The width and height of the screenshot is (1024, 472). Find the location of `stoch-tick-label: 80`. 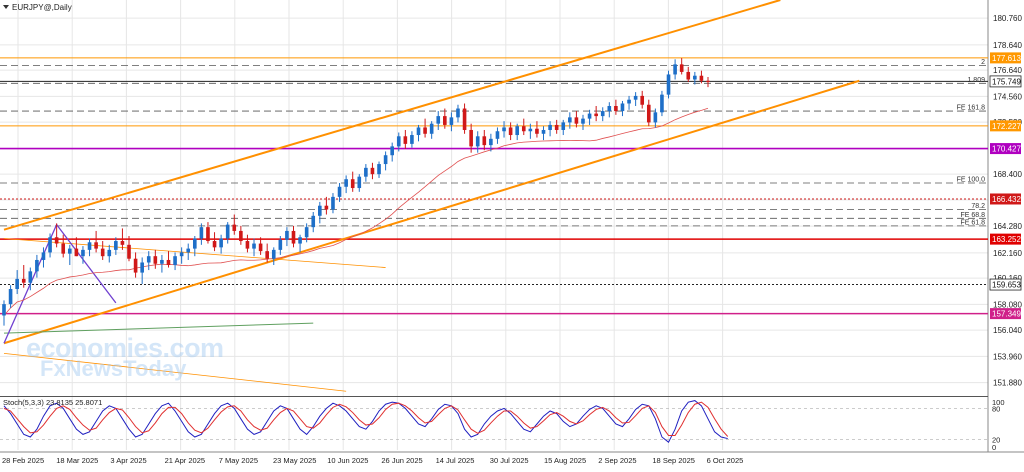

stoch-tick-label: 80 is located at coordinates (996, 408).